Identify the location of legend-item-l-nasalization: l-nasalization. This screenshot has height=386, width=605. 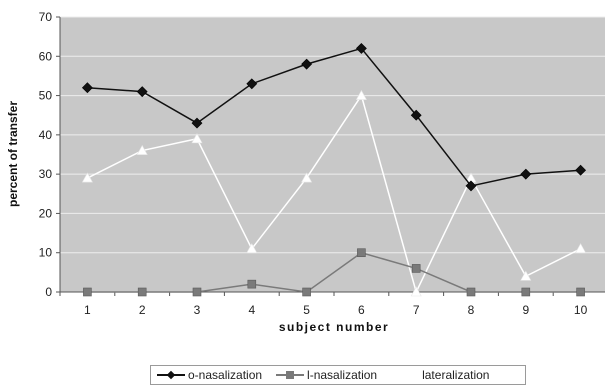
(326, 375).